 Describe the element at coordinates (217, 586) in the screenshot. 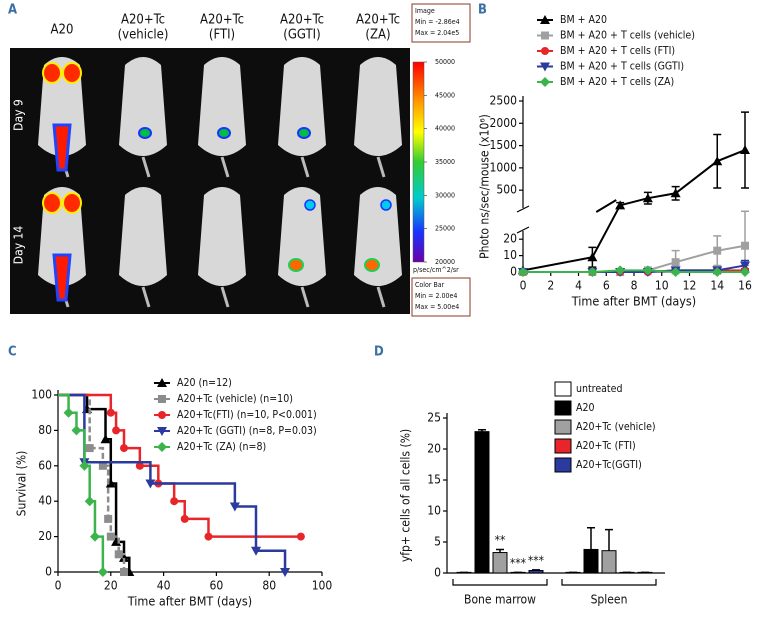

I see `x-tick-label: 60` at that location.